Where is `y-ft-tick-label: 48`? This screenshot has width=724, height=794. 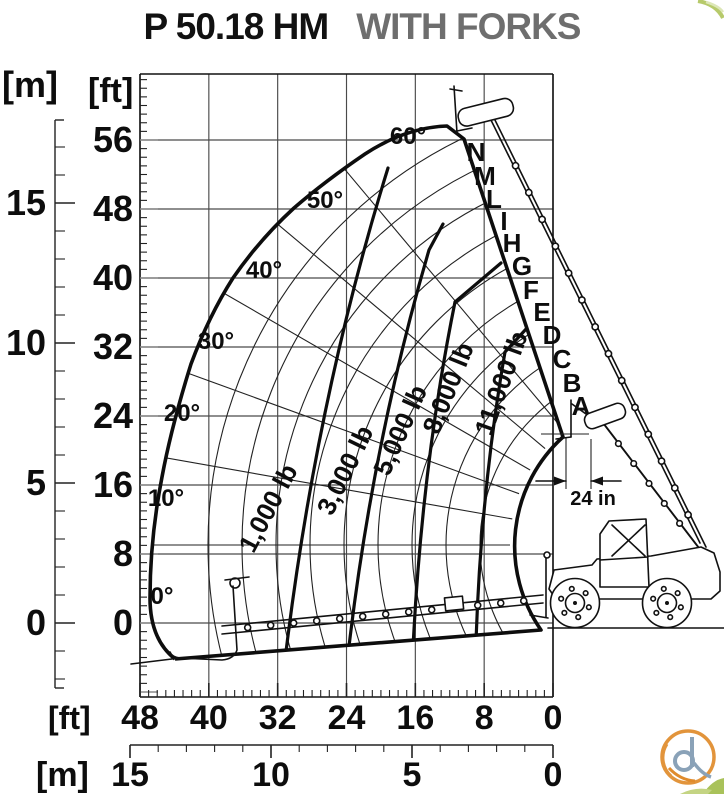 y-ft-tick-label: 48 is located at coordinates (113, 208).